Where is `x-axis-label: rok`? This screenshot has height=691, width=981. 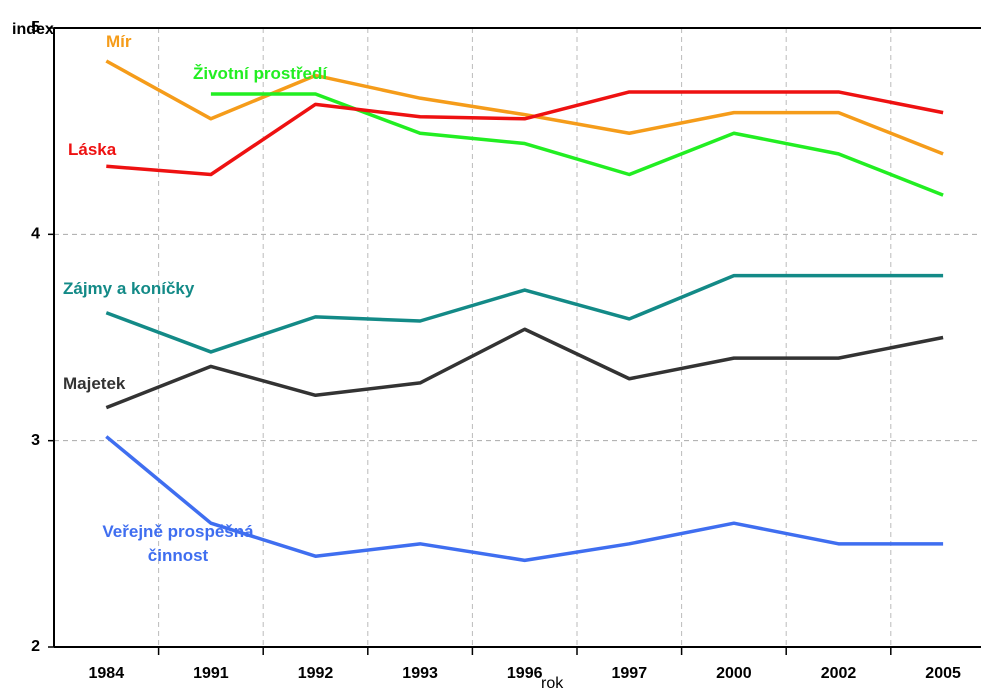
x-axis-label: rok is located at coordinates (552, 683).